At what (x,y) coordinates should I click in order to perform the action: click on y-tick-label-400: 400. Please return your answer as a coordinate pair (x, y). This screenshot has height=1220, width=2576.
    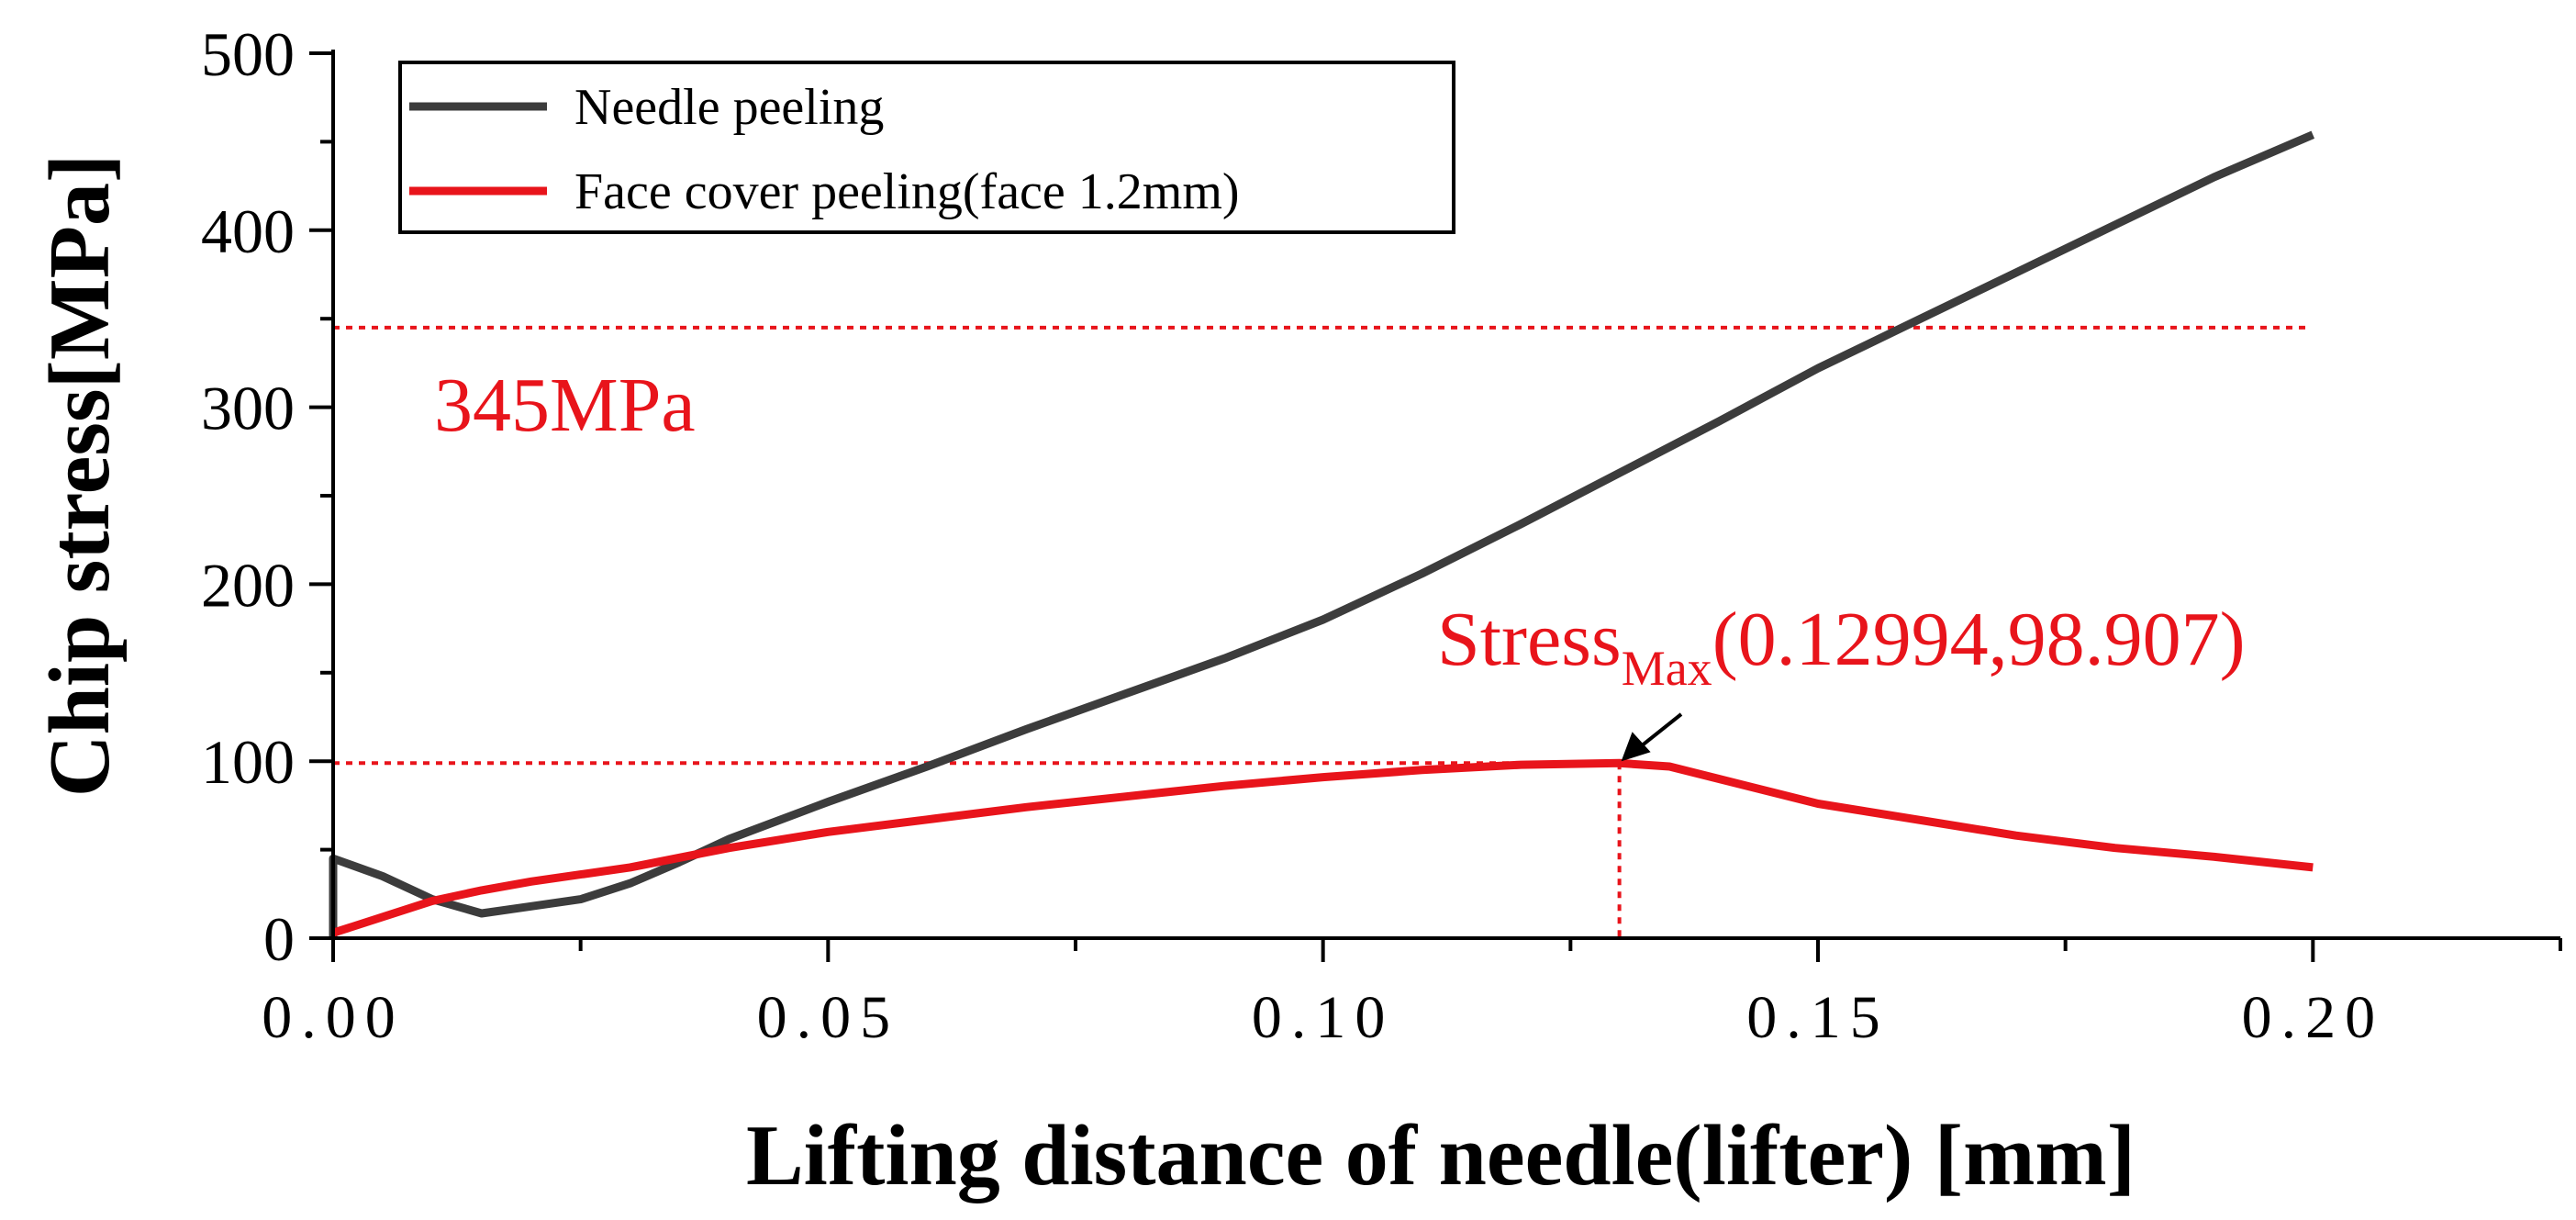
    Looking at the image, I should click on (248, 231).